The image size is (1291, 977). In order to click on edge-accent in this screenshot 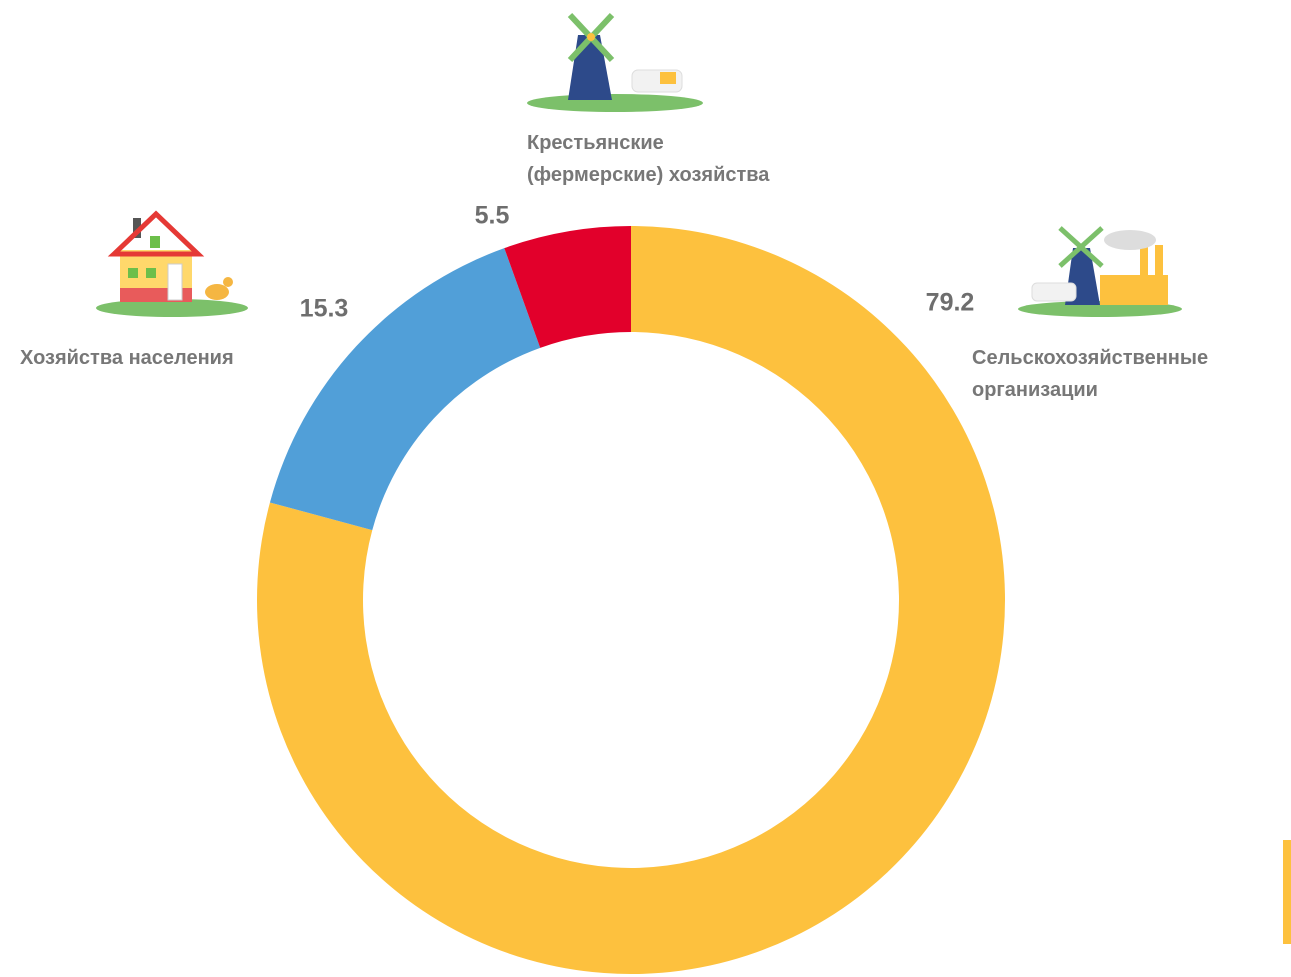, I will do `click(1287, 892)`.